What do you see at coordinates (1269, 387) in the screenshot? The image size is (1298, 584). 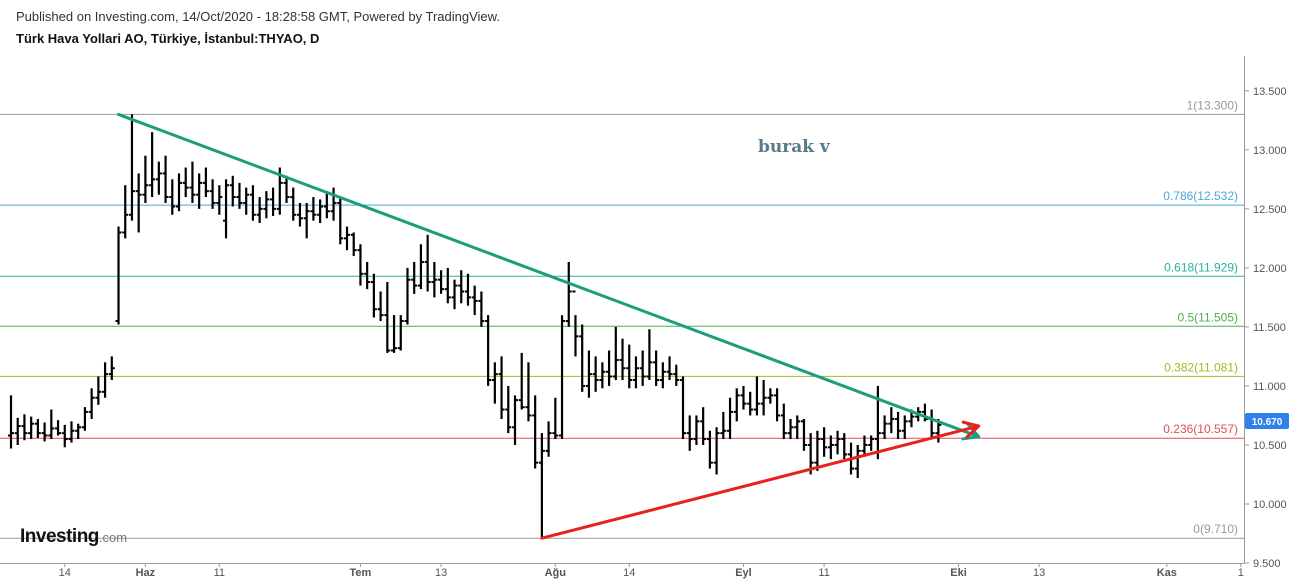 I see `price-tick-label: 11.000` at bounding box center [1269, 387].